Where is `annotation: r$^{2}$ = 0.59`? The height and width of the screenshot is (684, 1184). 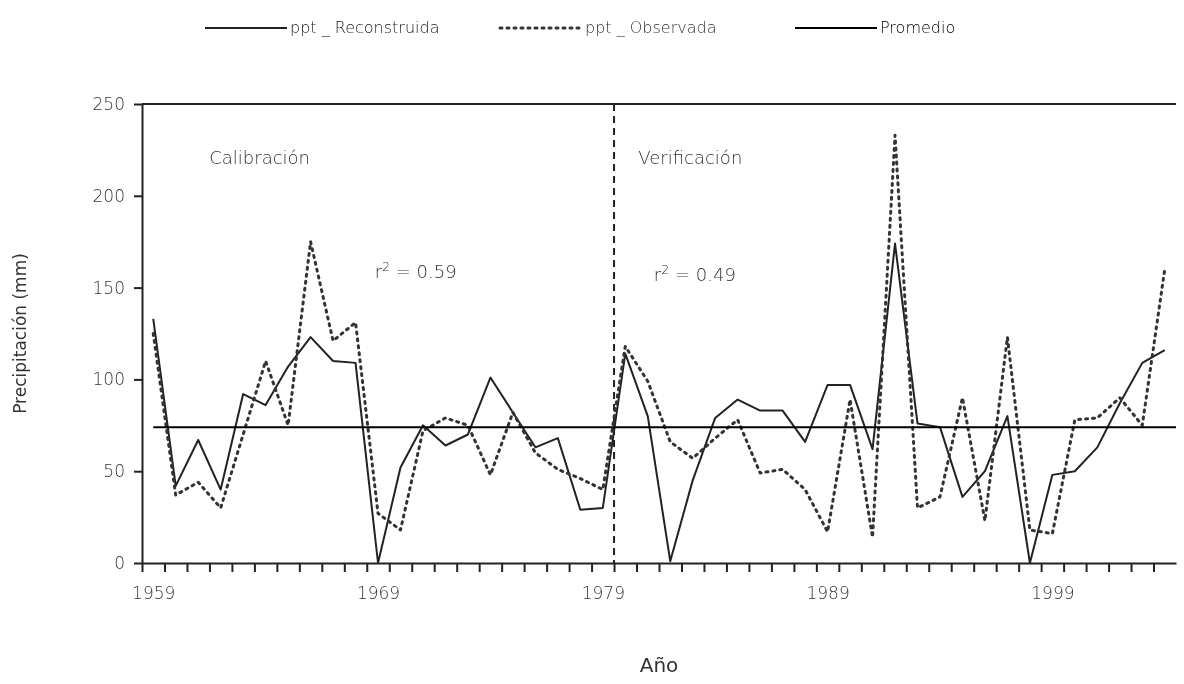 annotation: r$^{2}$ = 0.59 is located at coordinates (415, 270).